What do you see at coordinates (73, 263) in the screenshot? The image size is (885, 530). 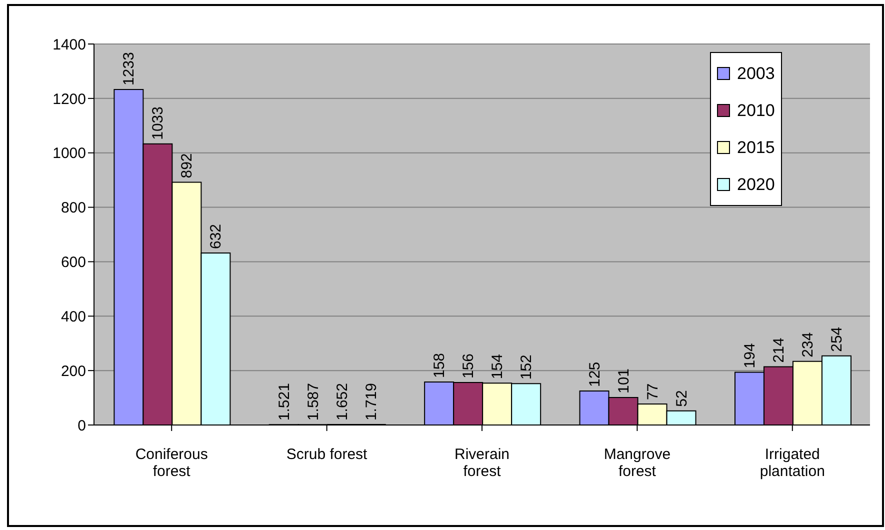 I see `y-tick-label: 600` at bounding box center [73, 263].